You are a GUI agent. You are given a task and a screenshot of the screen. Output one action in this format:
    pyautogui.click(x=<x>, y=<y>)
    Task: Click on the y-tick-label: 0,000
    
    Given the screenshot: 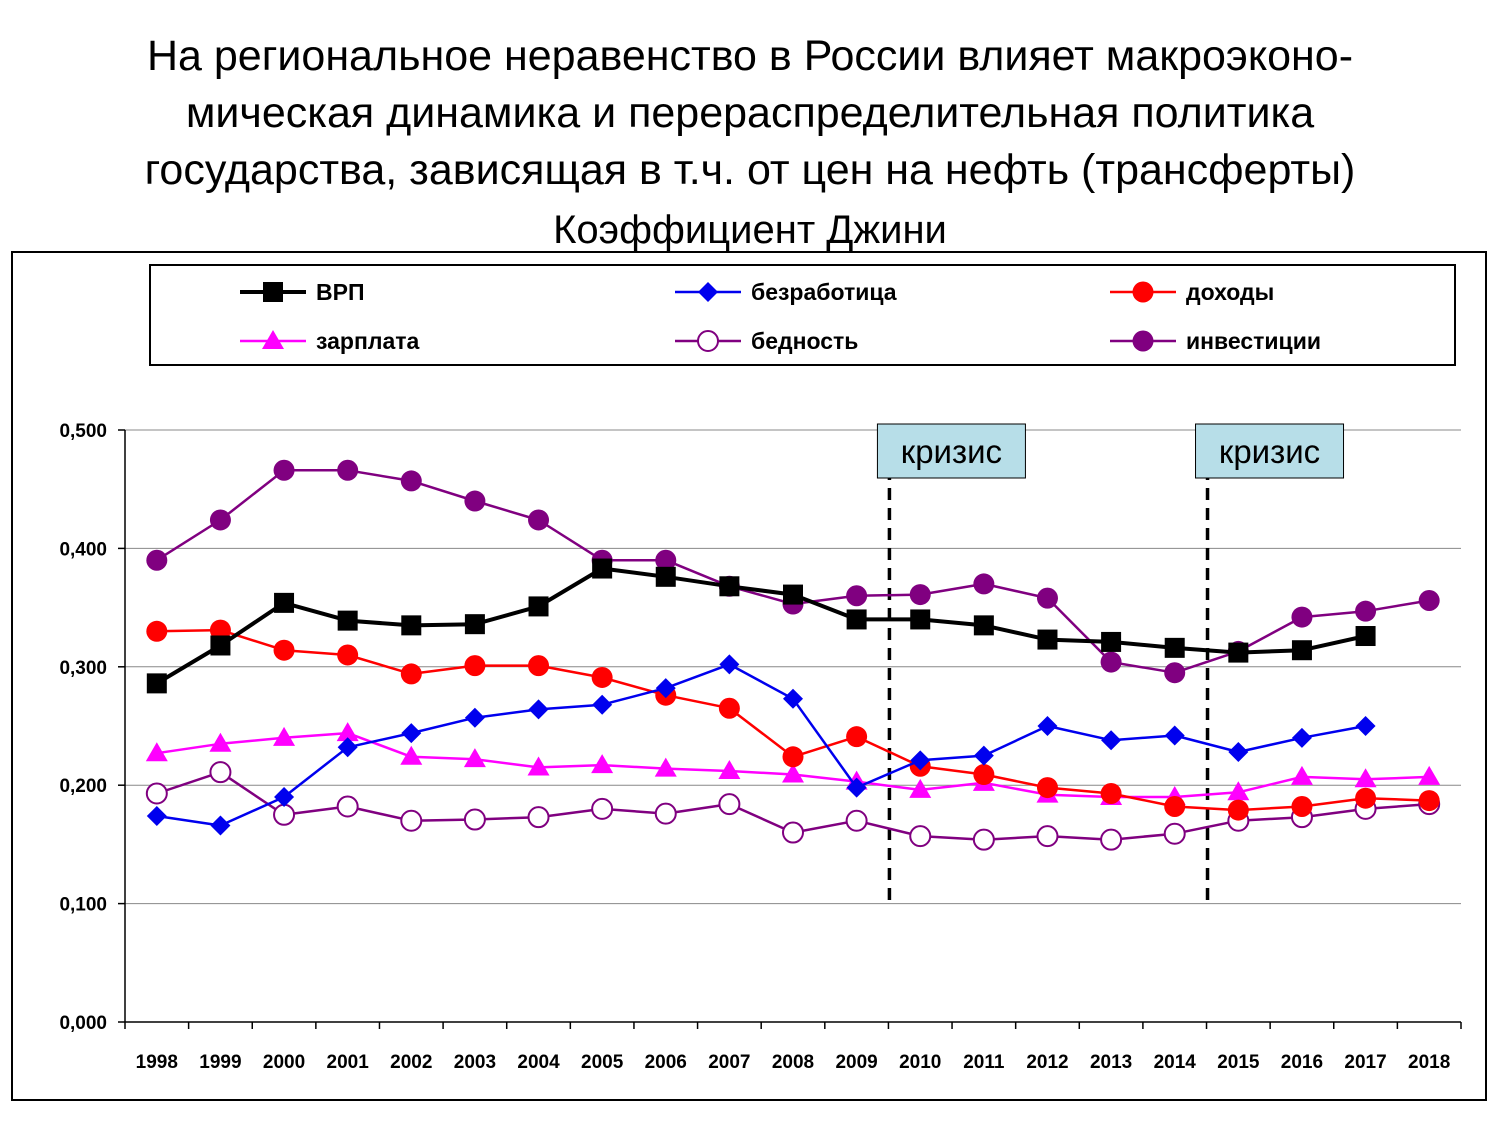 What is the action you would take?
    pyautogui.click(x=83, y=1023)
    